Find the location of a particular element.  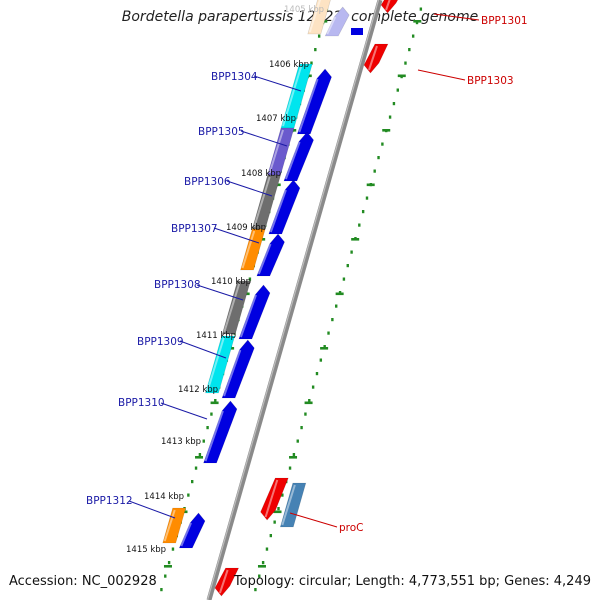

gene-label-bpp1312: BPP1312 is located at coordinates (109, 501).